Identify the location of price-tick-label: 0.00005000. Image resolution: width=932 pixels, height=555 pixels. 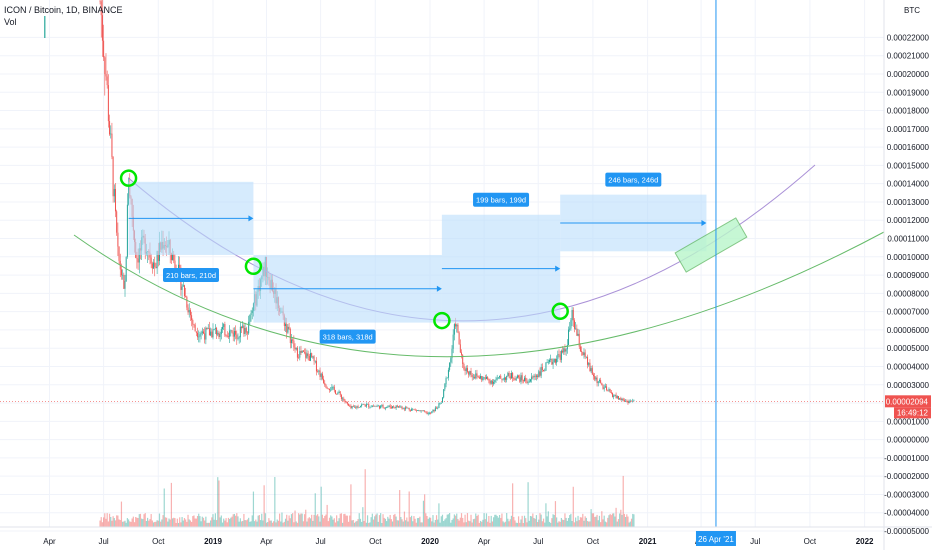
(908, 348).